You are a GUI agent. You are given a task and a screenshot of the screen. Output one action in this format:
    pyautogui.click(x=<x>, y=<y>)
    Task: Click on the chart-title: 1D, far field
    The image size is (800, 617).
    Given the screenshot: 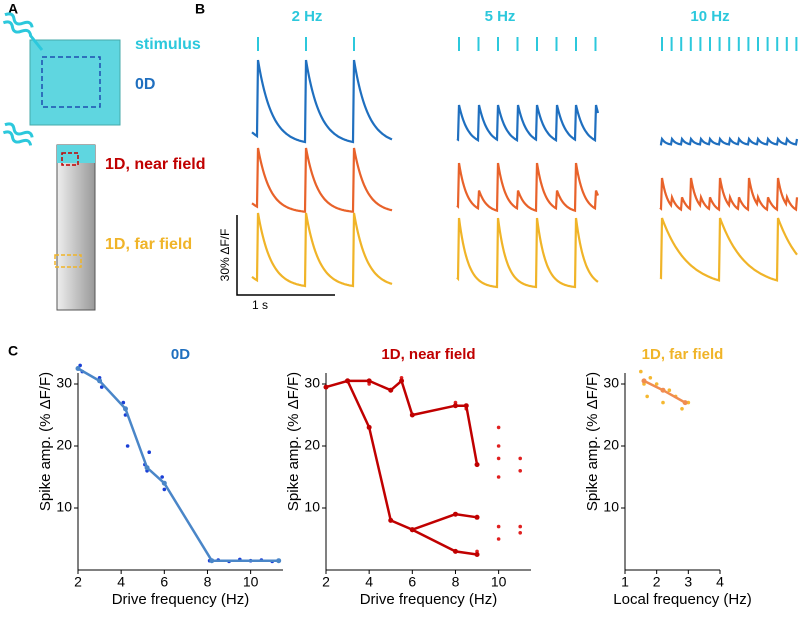 What is the action you would take?
    pyautogui.click(x=683, y=354)
    